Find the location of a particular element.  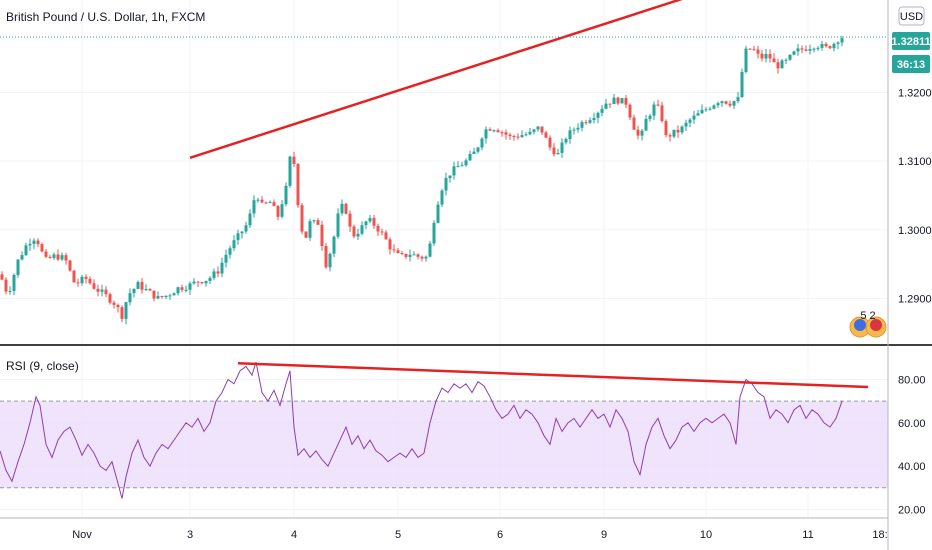

chart-title: British Pound / U.S. Dollar, 1h, FXCM is located at coordinates (105, 17).